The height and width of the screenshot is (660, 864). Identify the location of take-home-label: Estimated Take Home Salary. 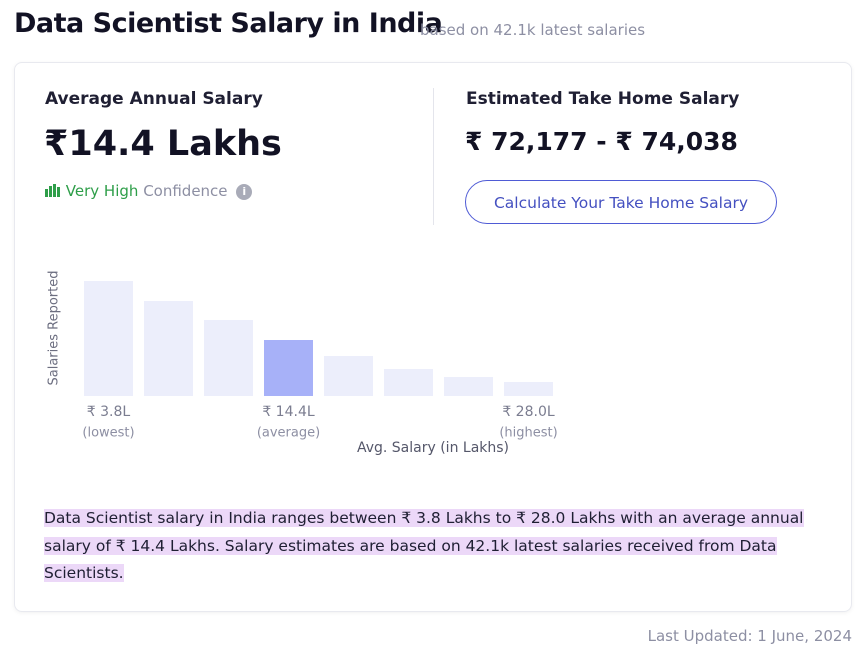
(603, 99).